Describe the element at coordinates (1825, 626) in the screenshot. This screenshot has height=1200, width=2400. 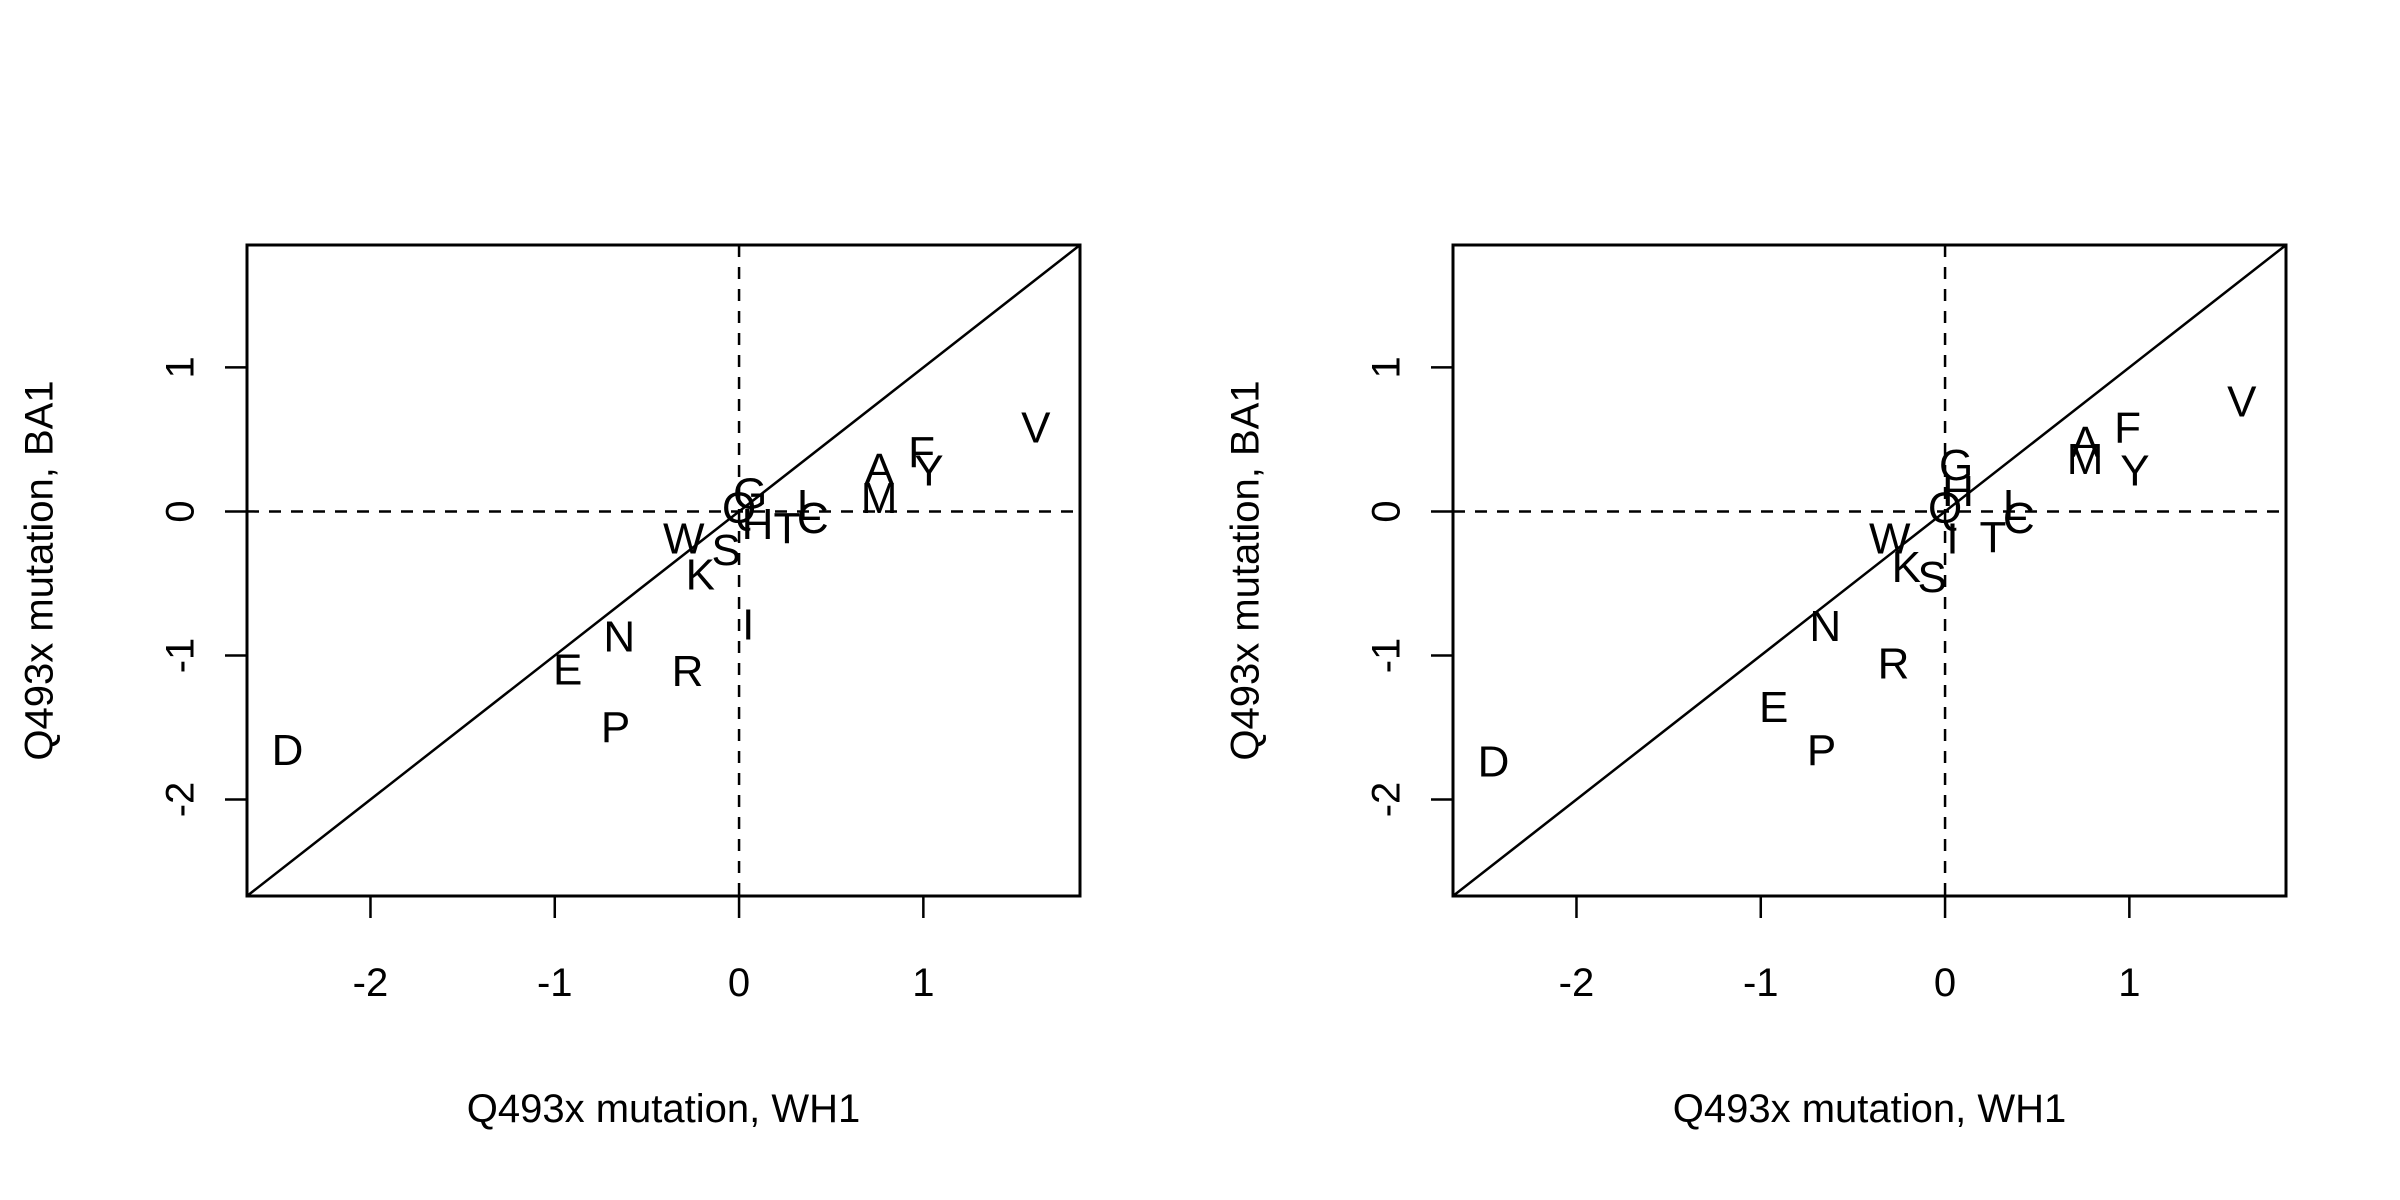
I see `panel-2-point-N: N` at that location.